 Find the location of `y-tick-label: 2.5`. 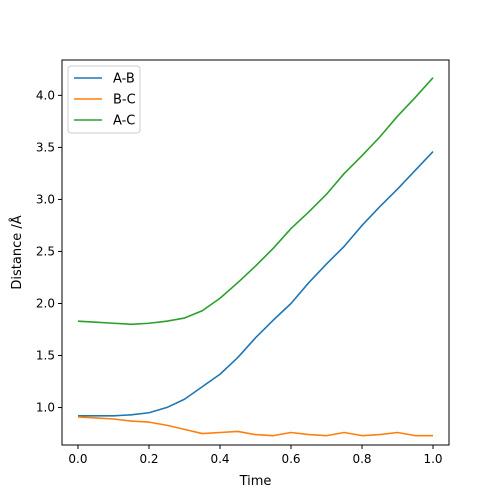

y-tick-label: 2.5 is located at coordinates (45, 251).